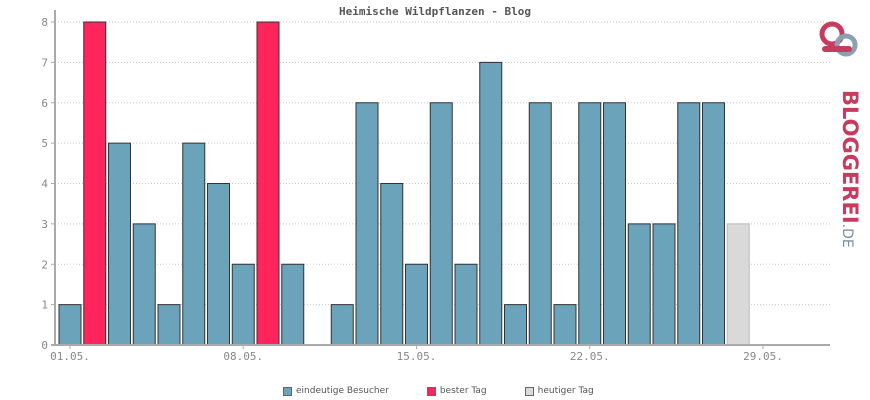 This screenshot has height=400, width=870. What do you see at coordinates (342, 391) in the screenshot?
I see `legend-label-visitors: eindeutige Besucher` at bounding box center [342, 391].